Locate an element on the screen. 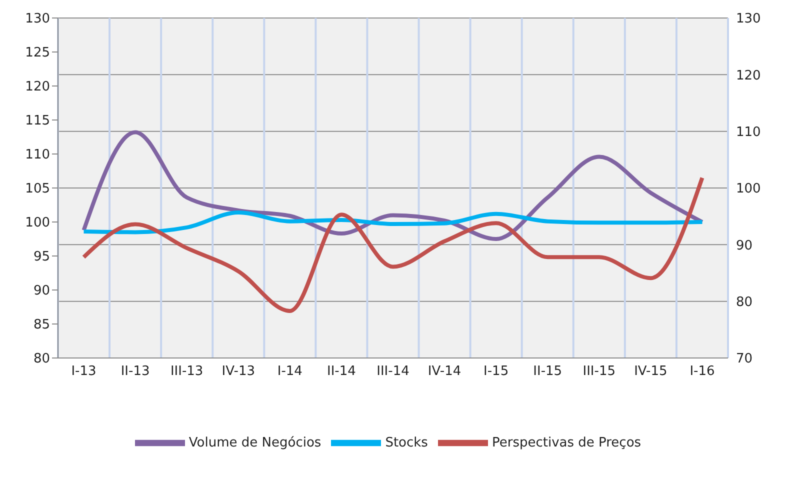 This screenshot has height=485, width=796. y-tick-label: 80 is located at coordinates (41, 359).